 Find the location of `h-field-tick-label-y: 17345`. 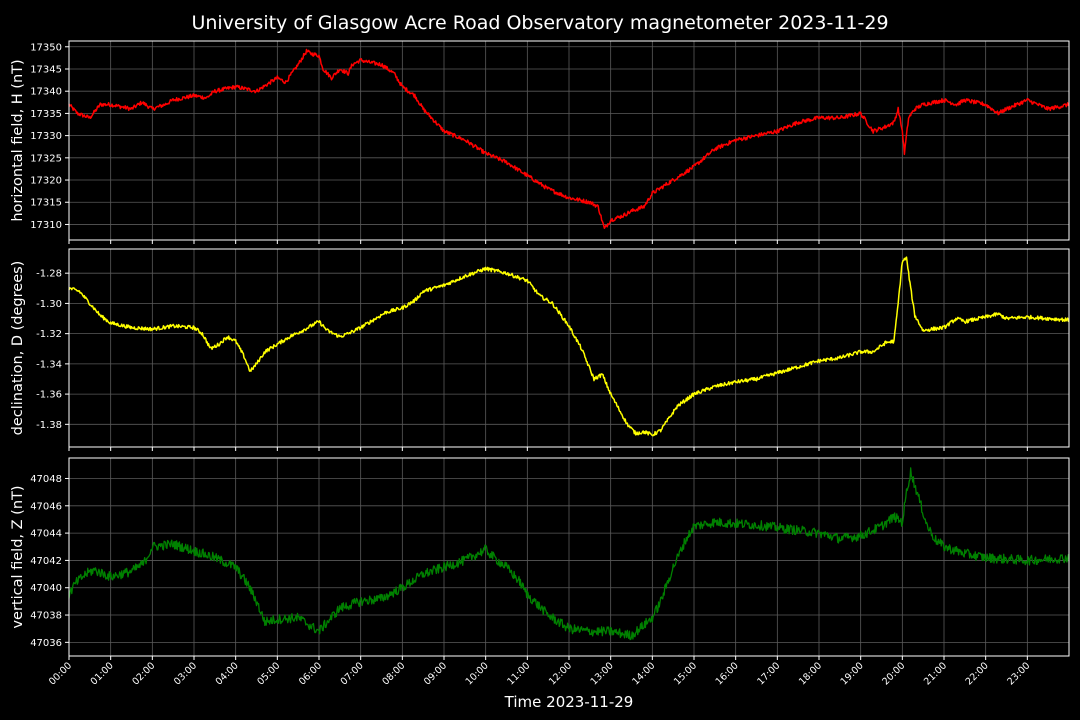

h-field-tick-label-y: 17345 is located at coordinates (46, 69).